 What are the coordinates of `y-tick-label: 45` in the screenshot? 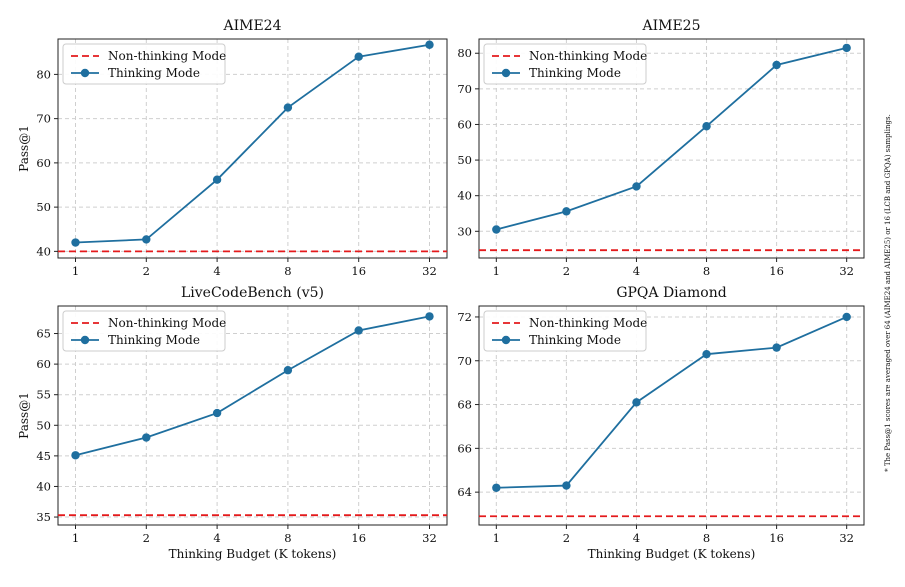 It's located at (43, 456).